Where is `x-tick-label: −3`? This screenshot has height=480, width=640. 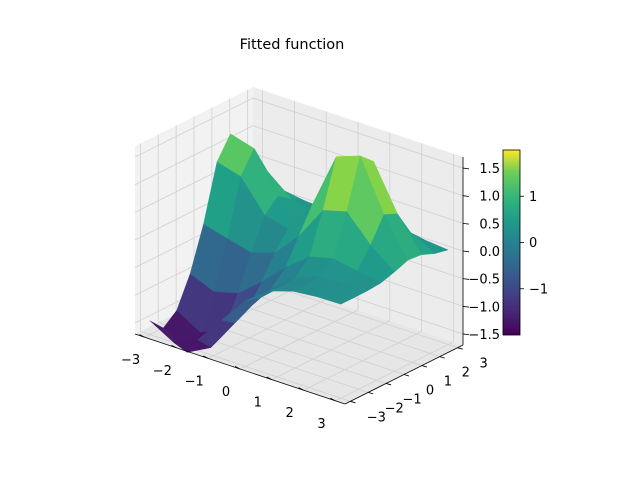
x-tick-label: −3 is located at coordinates (130, 360).